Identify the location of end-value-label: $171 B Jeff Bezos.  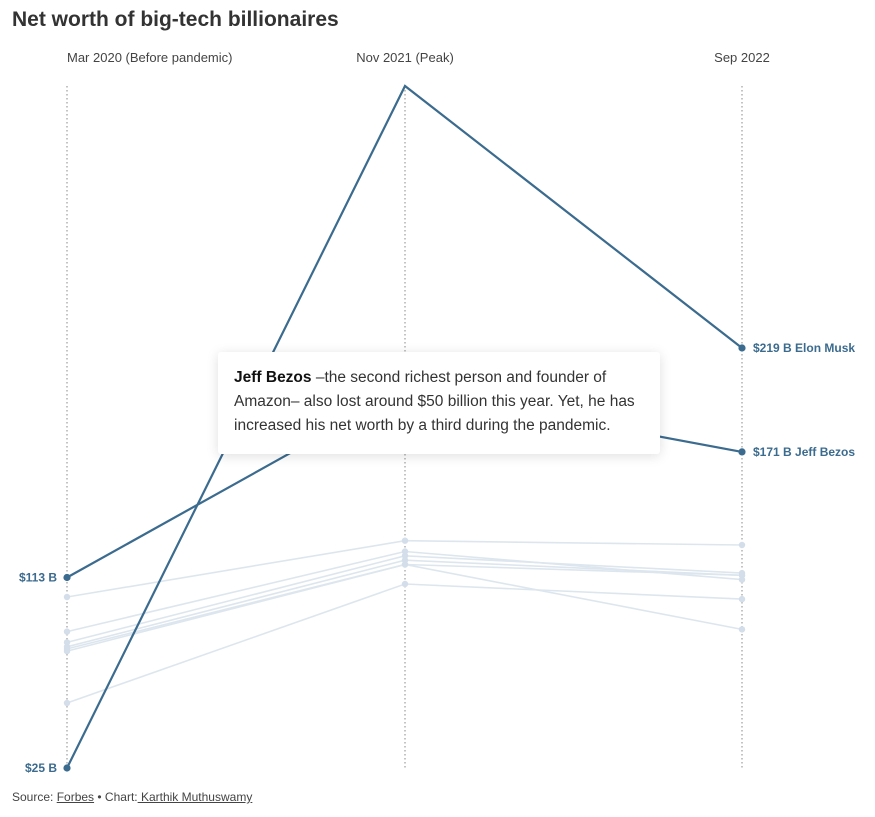
(804, 452).